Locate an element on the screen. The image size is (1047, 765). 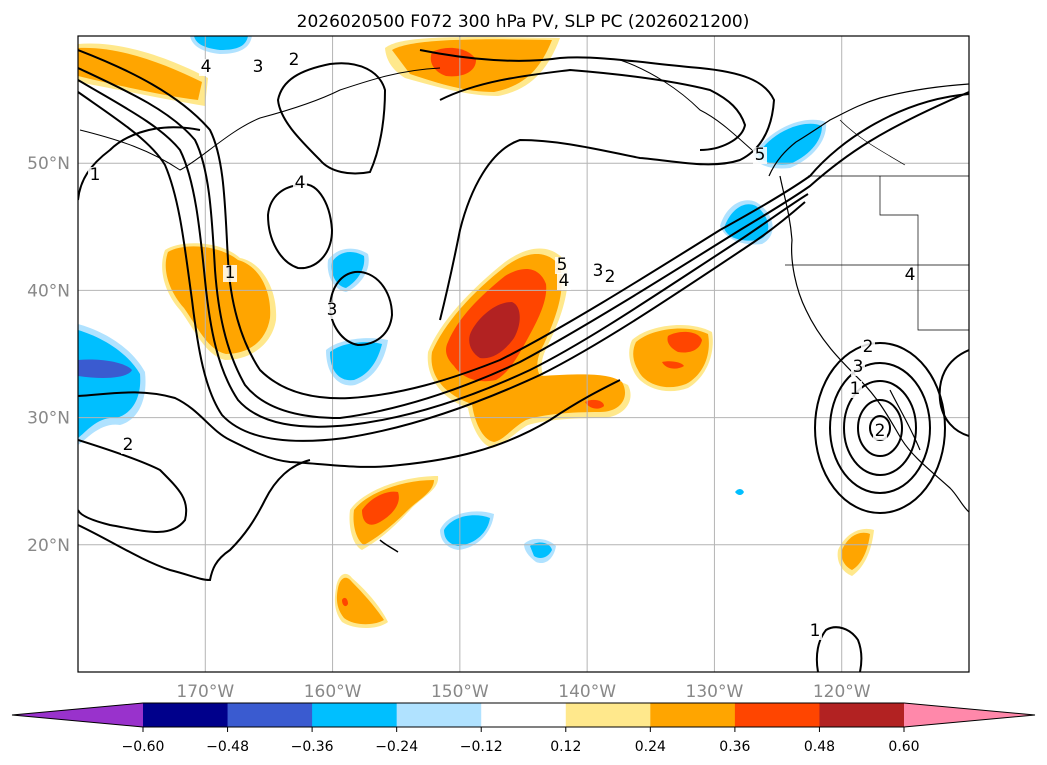
x-tick-label: 130°W is located at coordinates (715, 692).